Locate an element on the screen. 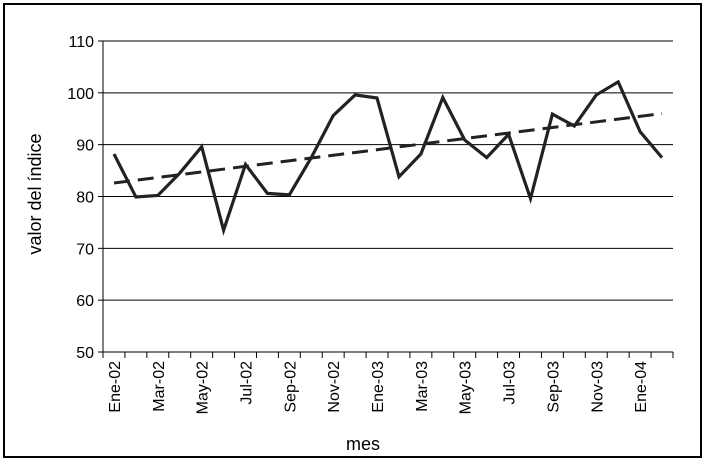  y-tick-label: 60 is located at coordinates (85, 301).